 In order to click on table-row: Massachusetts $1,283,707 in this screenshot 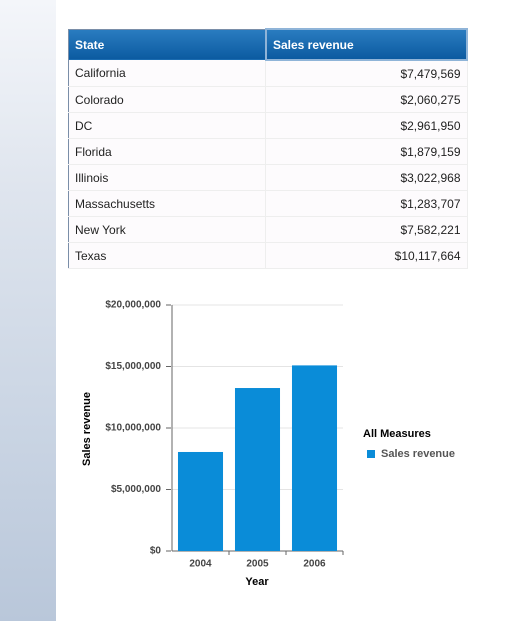, I will do `click(268, 203)`.